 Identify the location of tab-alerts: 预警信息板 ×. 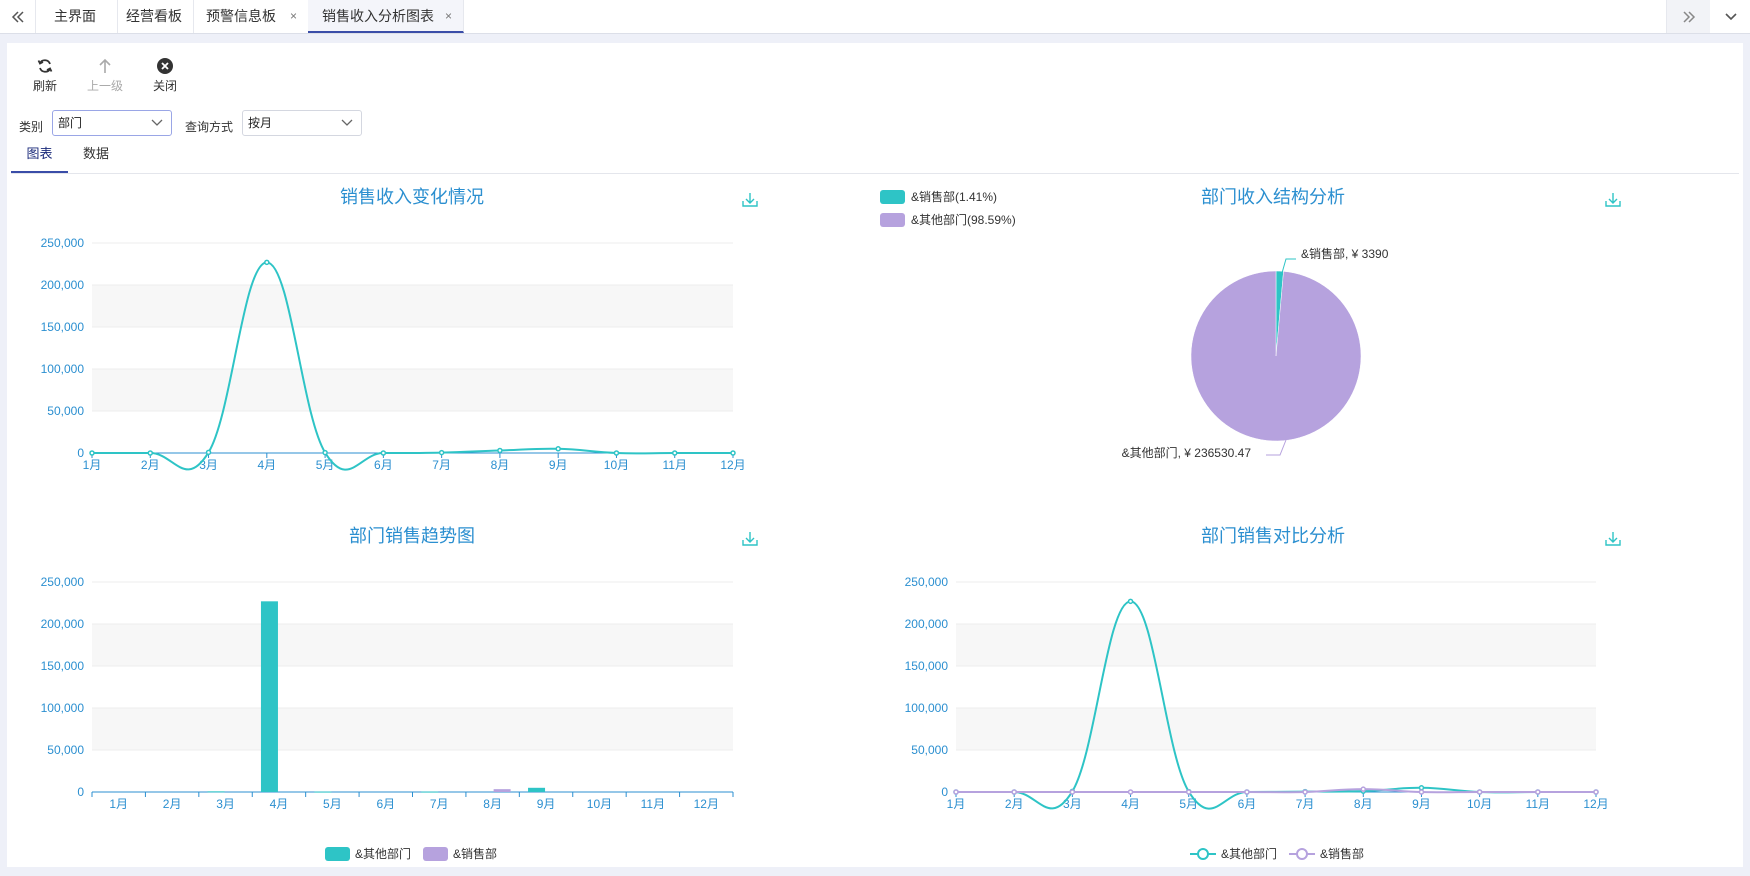
(251, 16).